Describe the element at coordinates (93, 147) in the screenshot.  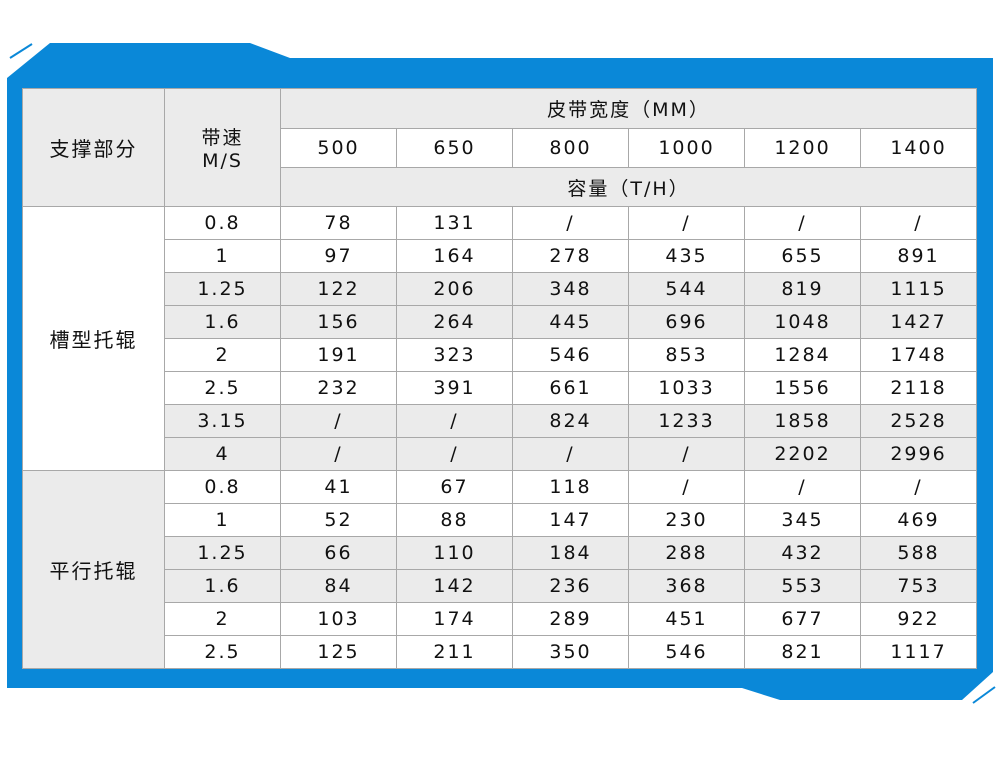
I see `support-header: 支撑部分` at that location.